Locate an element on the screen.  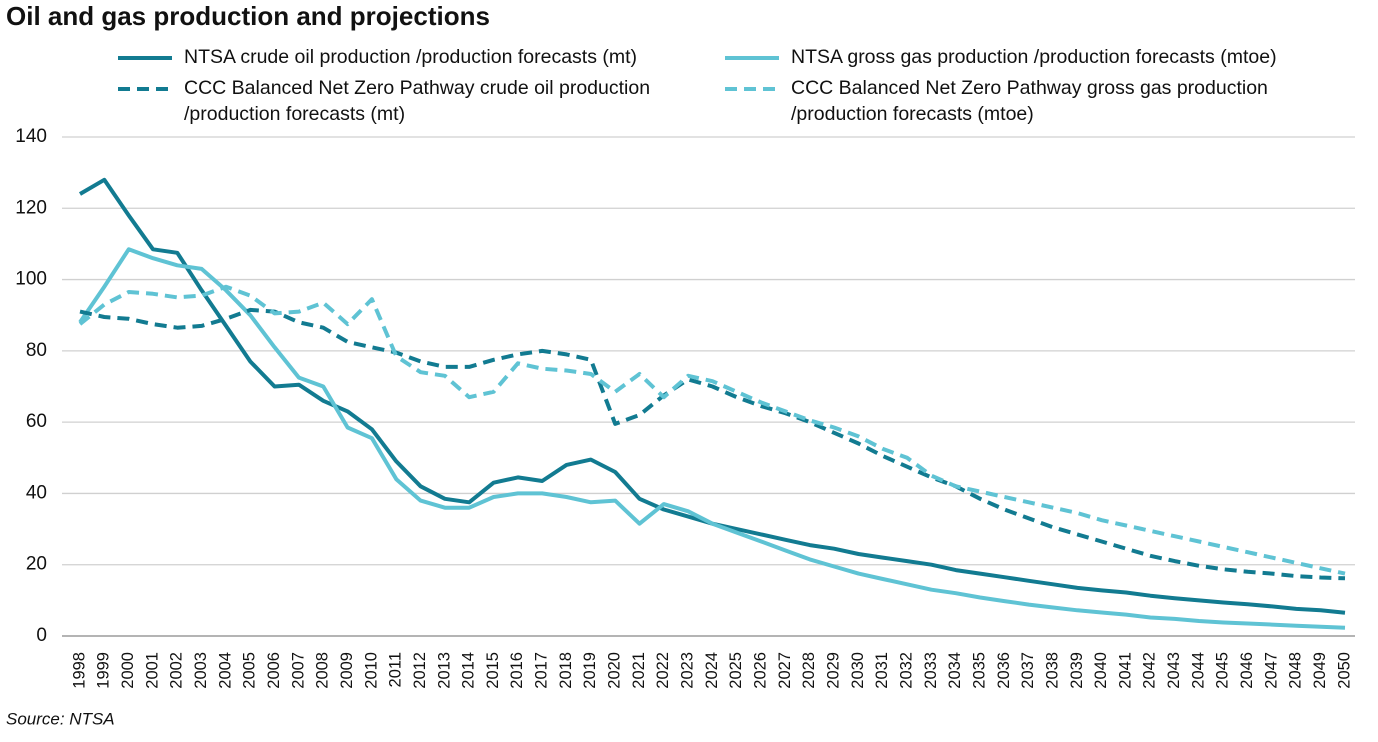
x-tick-label: 2007 is located at coordinates (298, 670).